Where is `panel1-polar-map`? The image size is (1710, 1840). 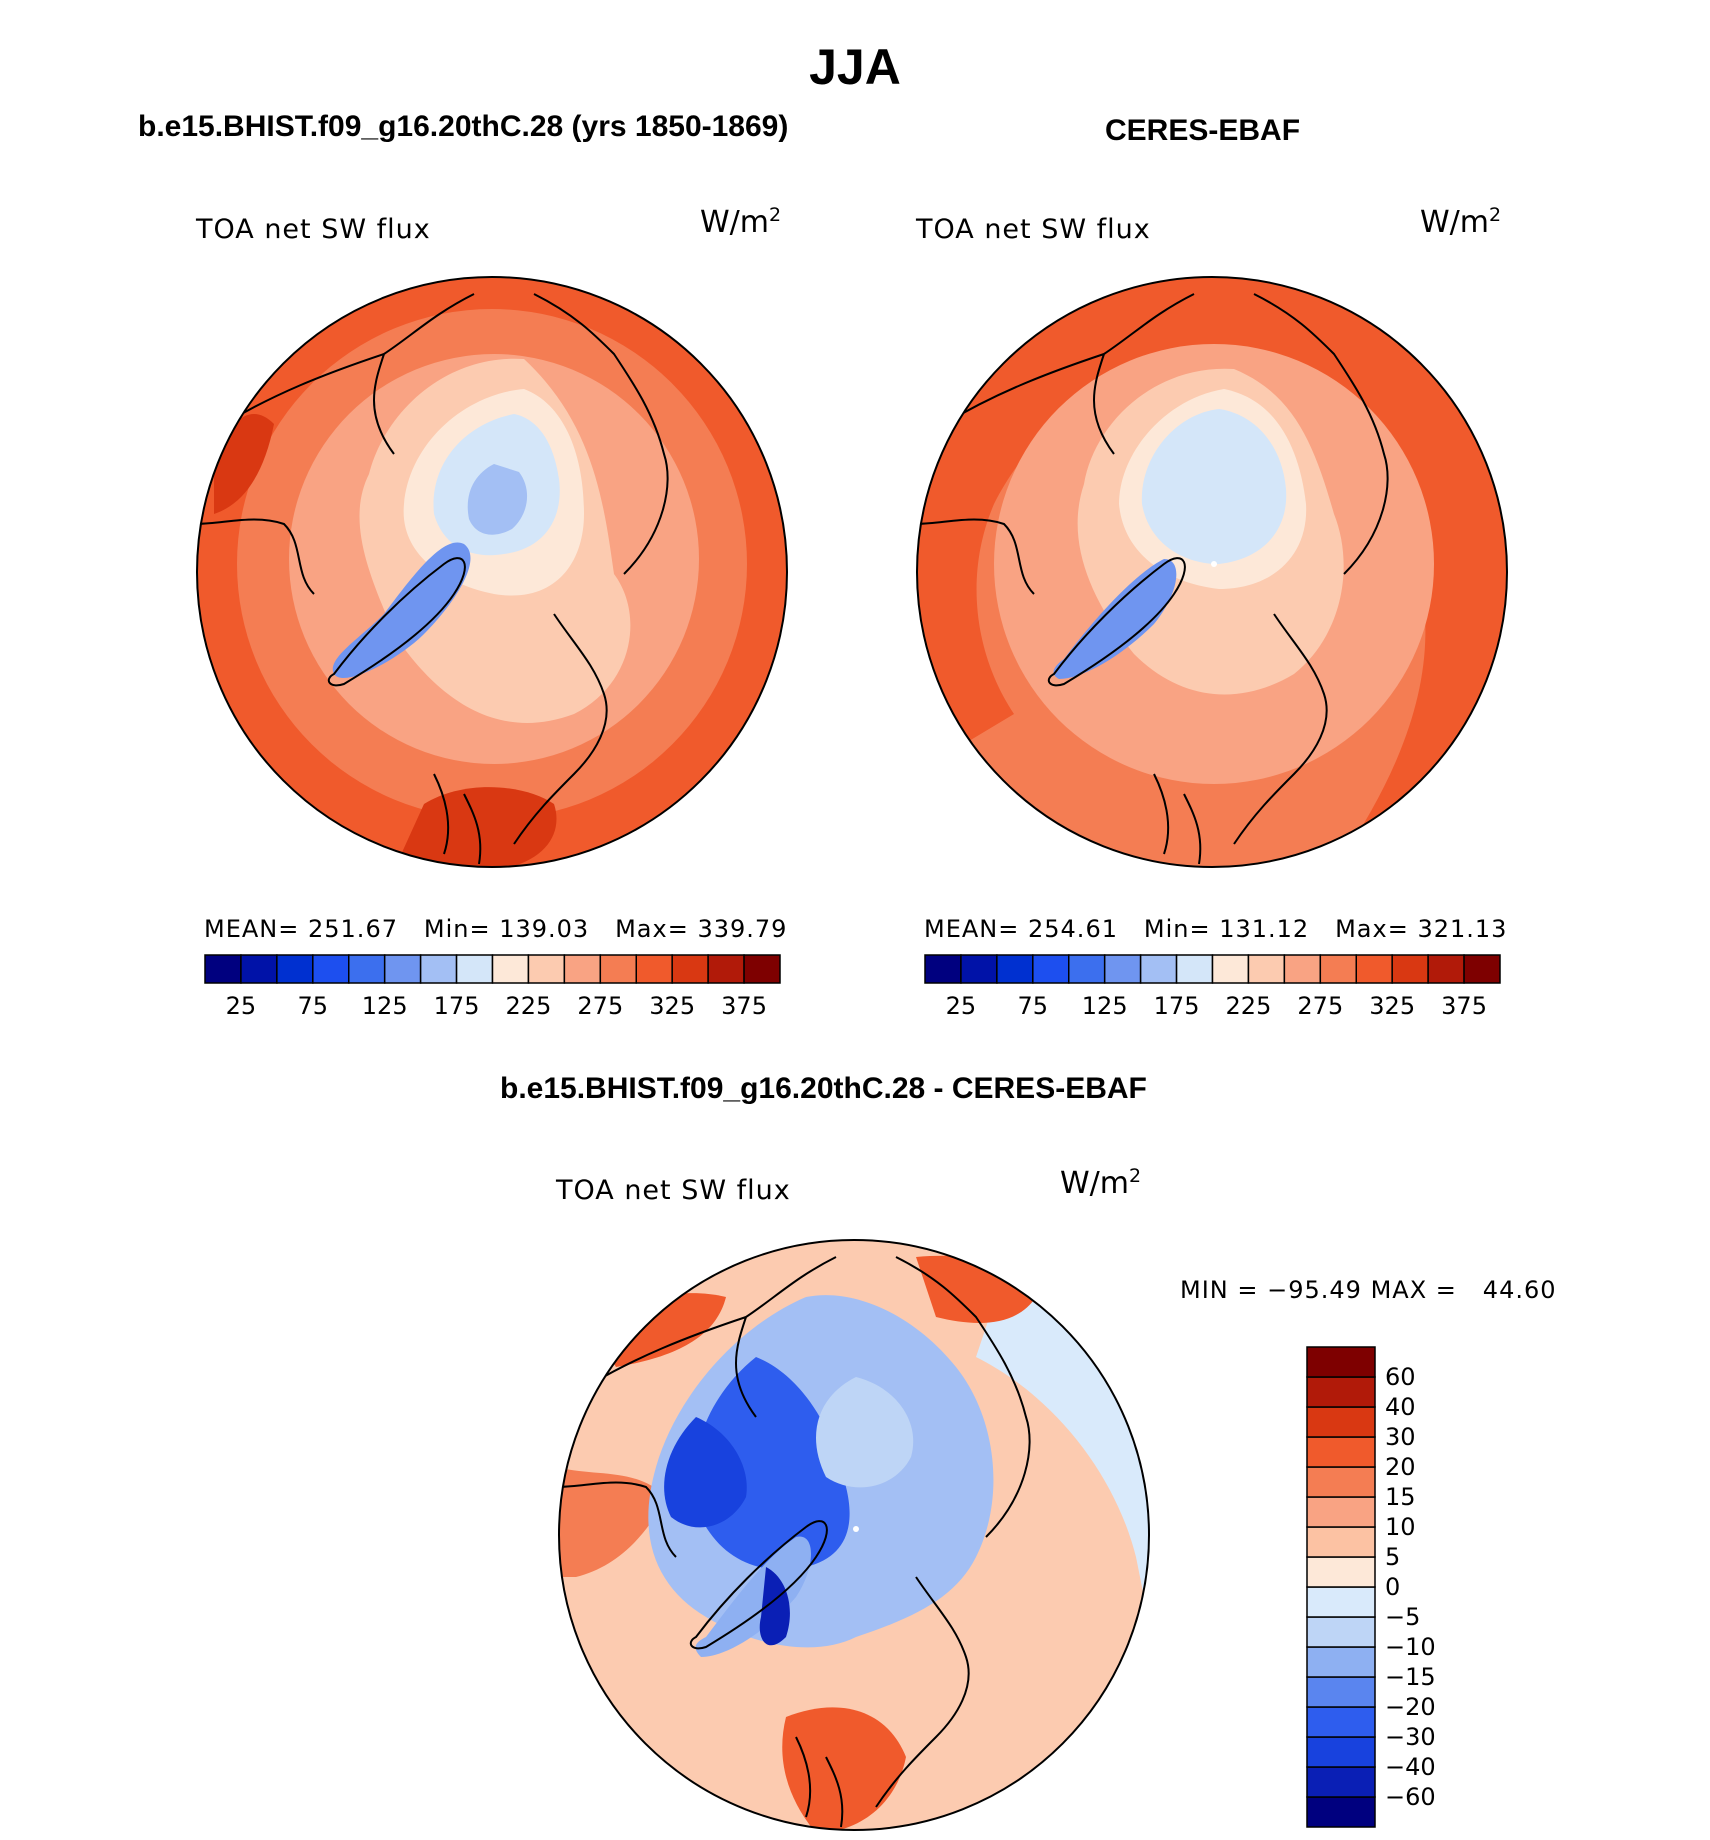 panel1-polar-map is located at coordinates (492, 572).